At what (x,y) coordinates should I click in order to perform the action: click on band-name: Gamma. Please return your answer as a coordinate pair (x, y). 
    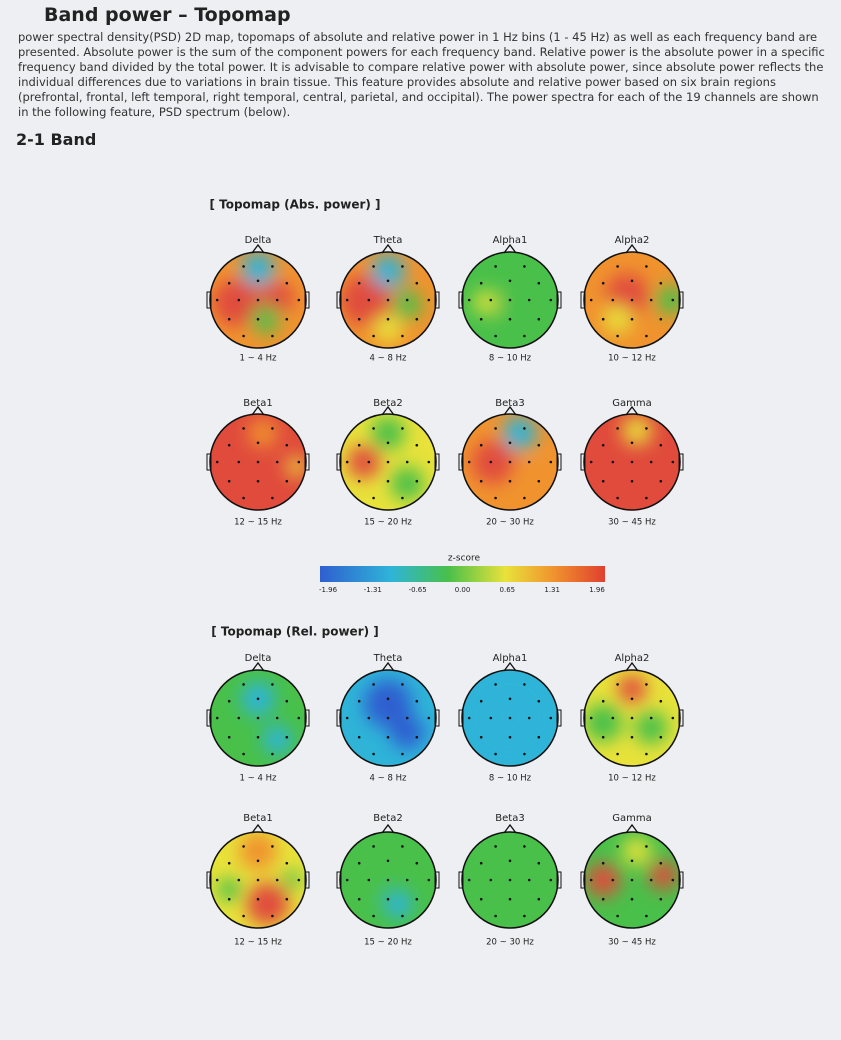
    Looking at the image, I should click on (632, 818).